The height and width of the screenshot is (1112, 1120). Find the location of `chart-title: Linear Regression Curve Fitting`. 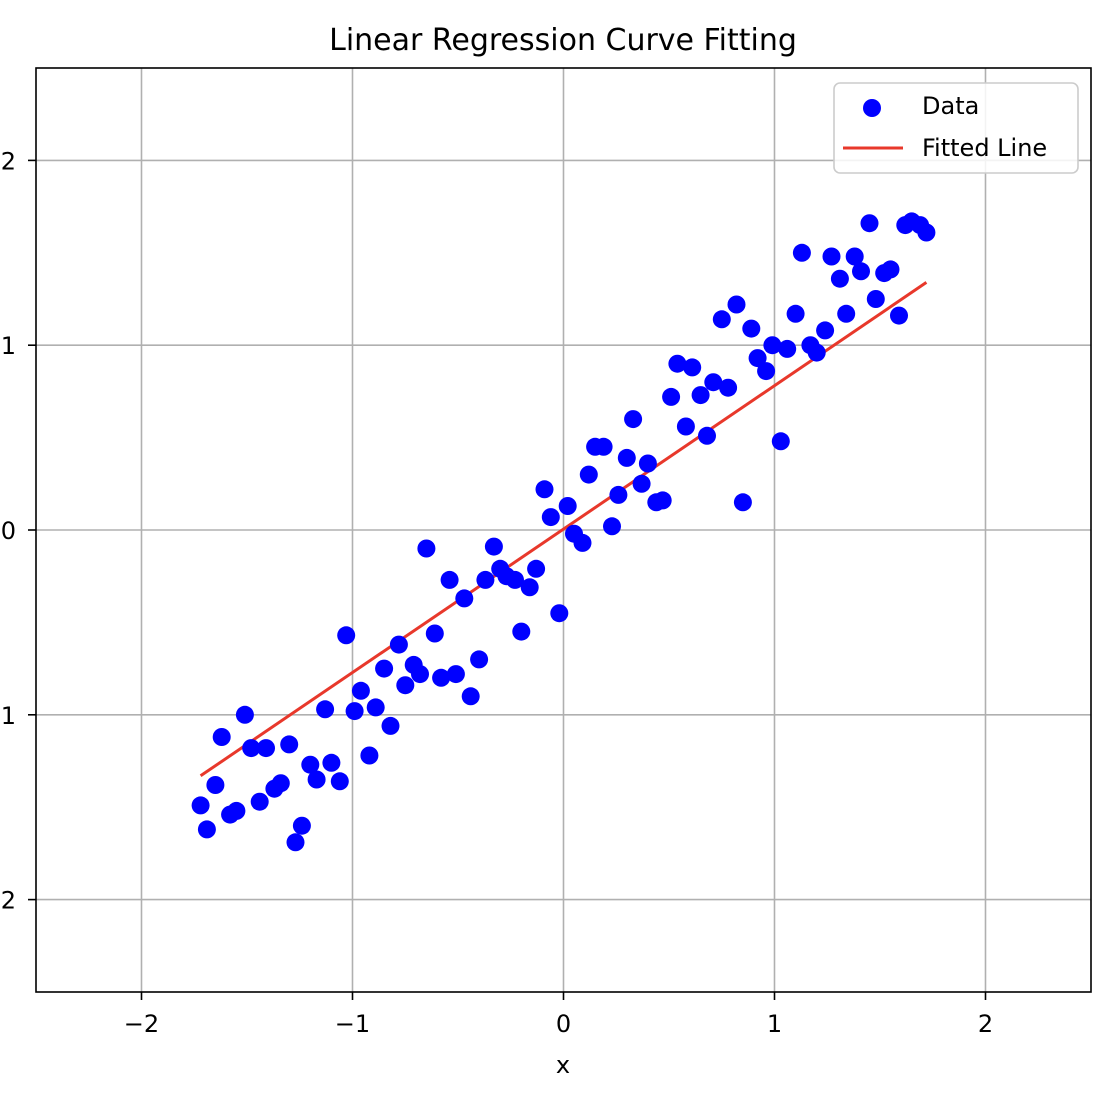

chart-title: Linear Regression Curve Fitting is located at coordinates (563, 40).